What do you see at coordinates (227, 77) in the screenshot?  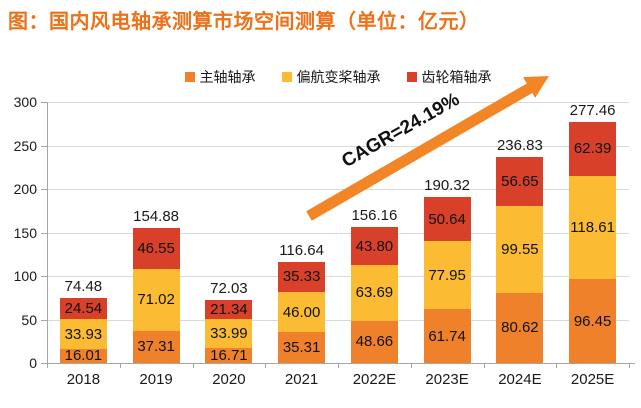 I see `legend-label: 主轴轴承` at bounding box center [227, 77].